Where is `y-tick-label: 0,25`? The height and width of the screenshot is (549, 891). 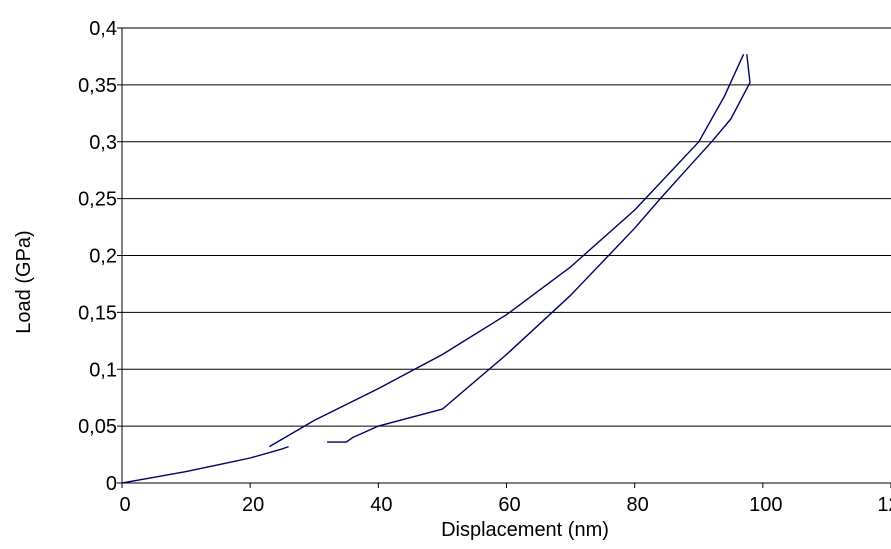
y-tick-label: 0,25 is located at coordinates (97, 200).